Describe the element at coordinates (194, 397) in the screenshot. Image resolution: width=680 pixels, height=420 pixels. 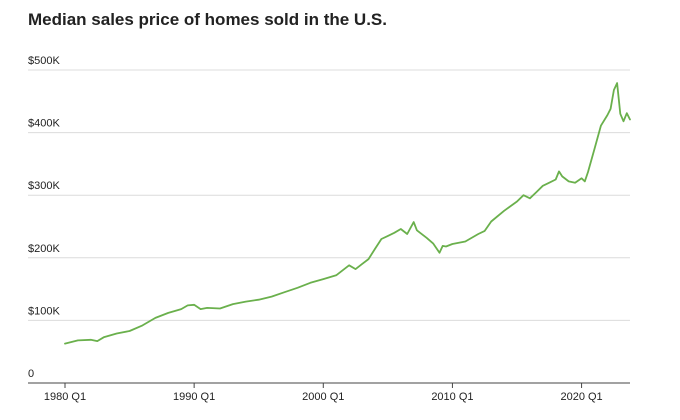
I see `x-tick-label: 1990 Q1` at that location.